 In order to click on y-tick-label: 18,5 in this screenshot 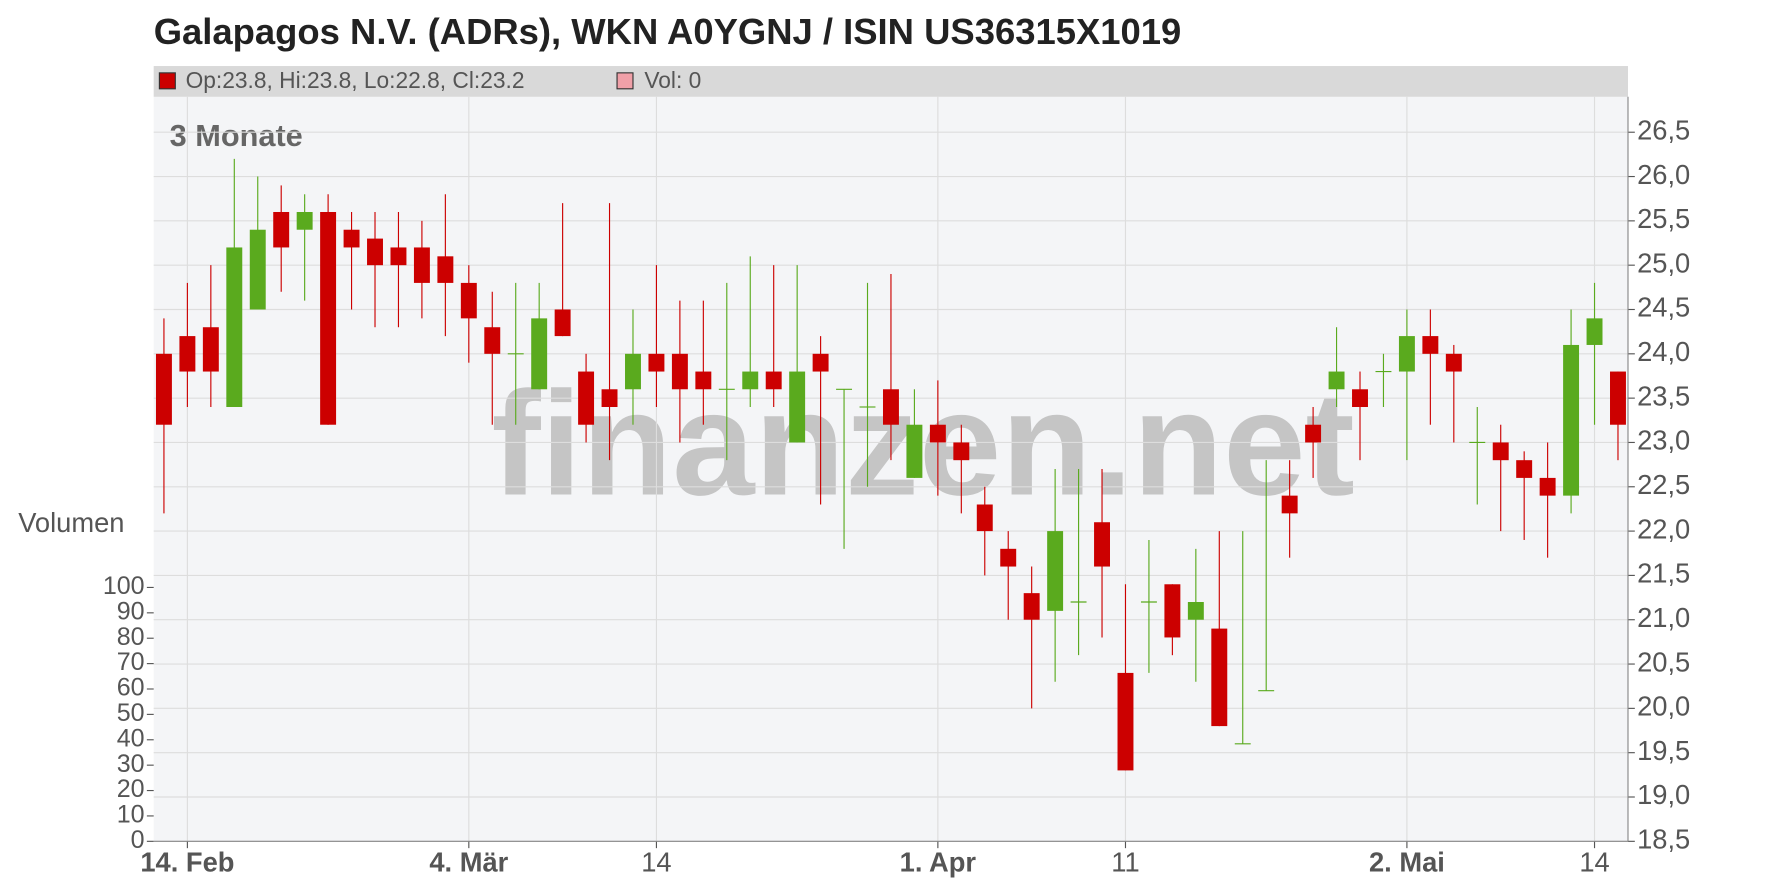, I will do `click(1663, 839)`.